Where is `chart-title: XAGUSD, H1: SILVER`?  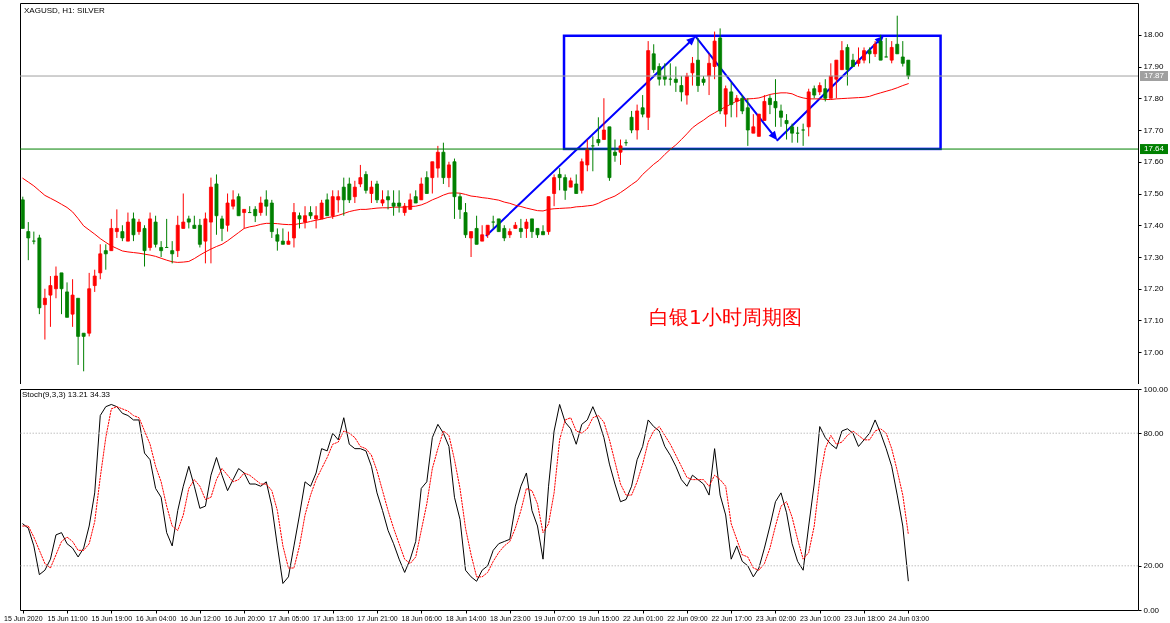 chart-title: XAGUSD, H1: SILVER is located at coordinates (64, 10).